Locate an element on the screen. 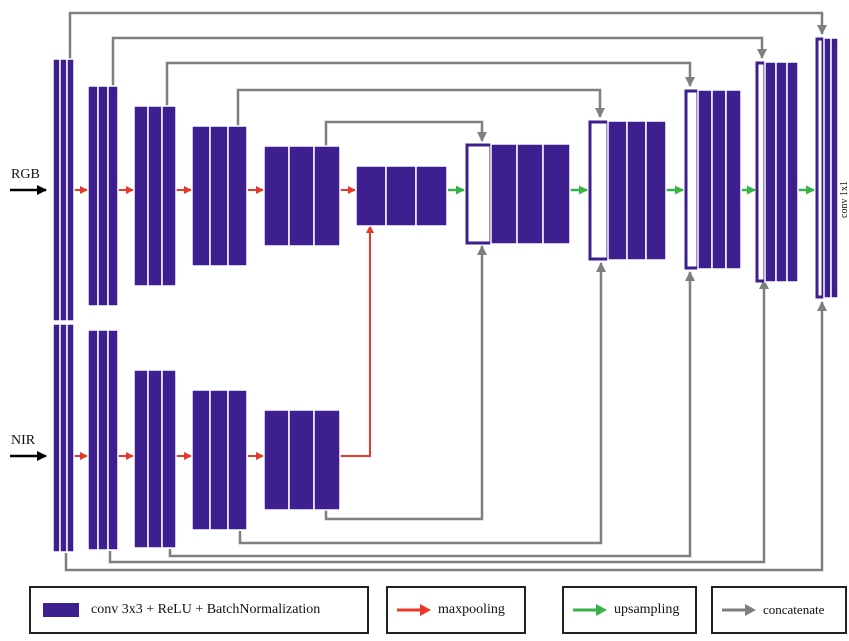 Image resolution: width=849 pixels, height=641 pixels. legend-maxpool: maxpooling is located at coordinates (456, 610).